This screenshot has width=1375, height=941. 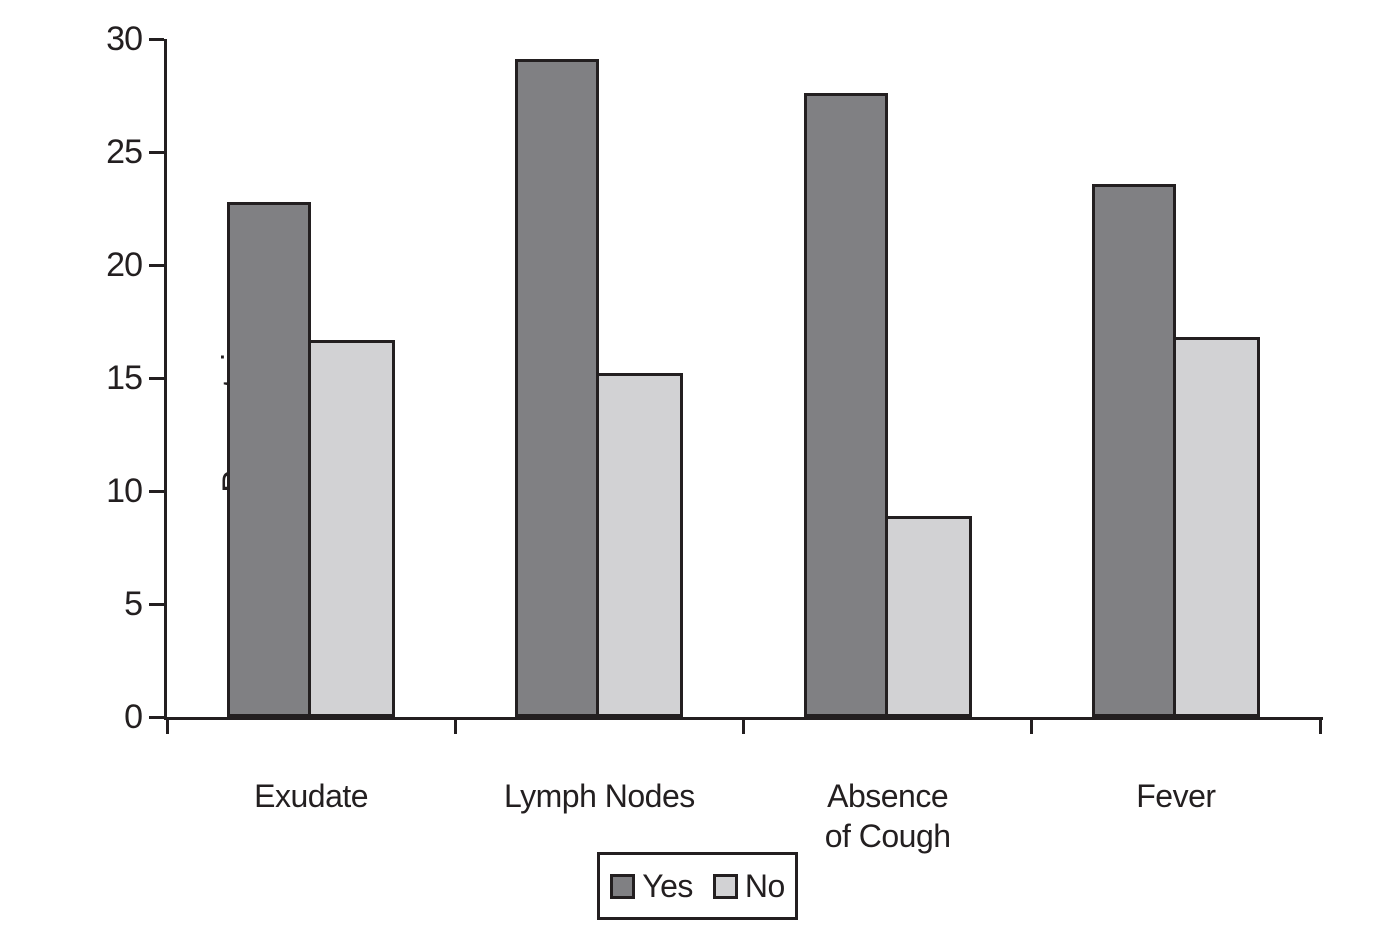 What do you see at coordinates (928, 616) in the screenshot?
I see `bar-absence-of-cough-no` at bounding box center [928, 616].